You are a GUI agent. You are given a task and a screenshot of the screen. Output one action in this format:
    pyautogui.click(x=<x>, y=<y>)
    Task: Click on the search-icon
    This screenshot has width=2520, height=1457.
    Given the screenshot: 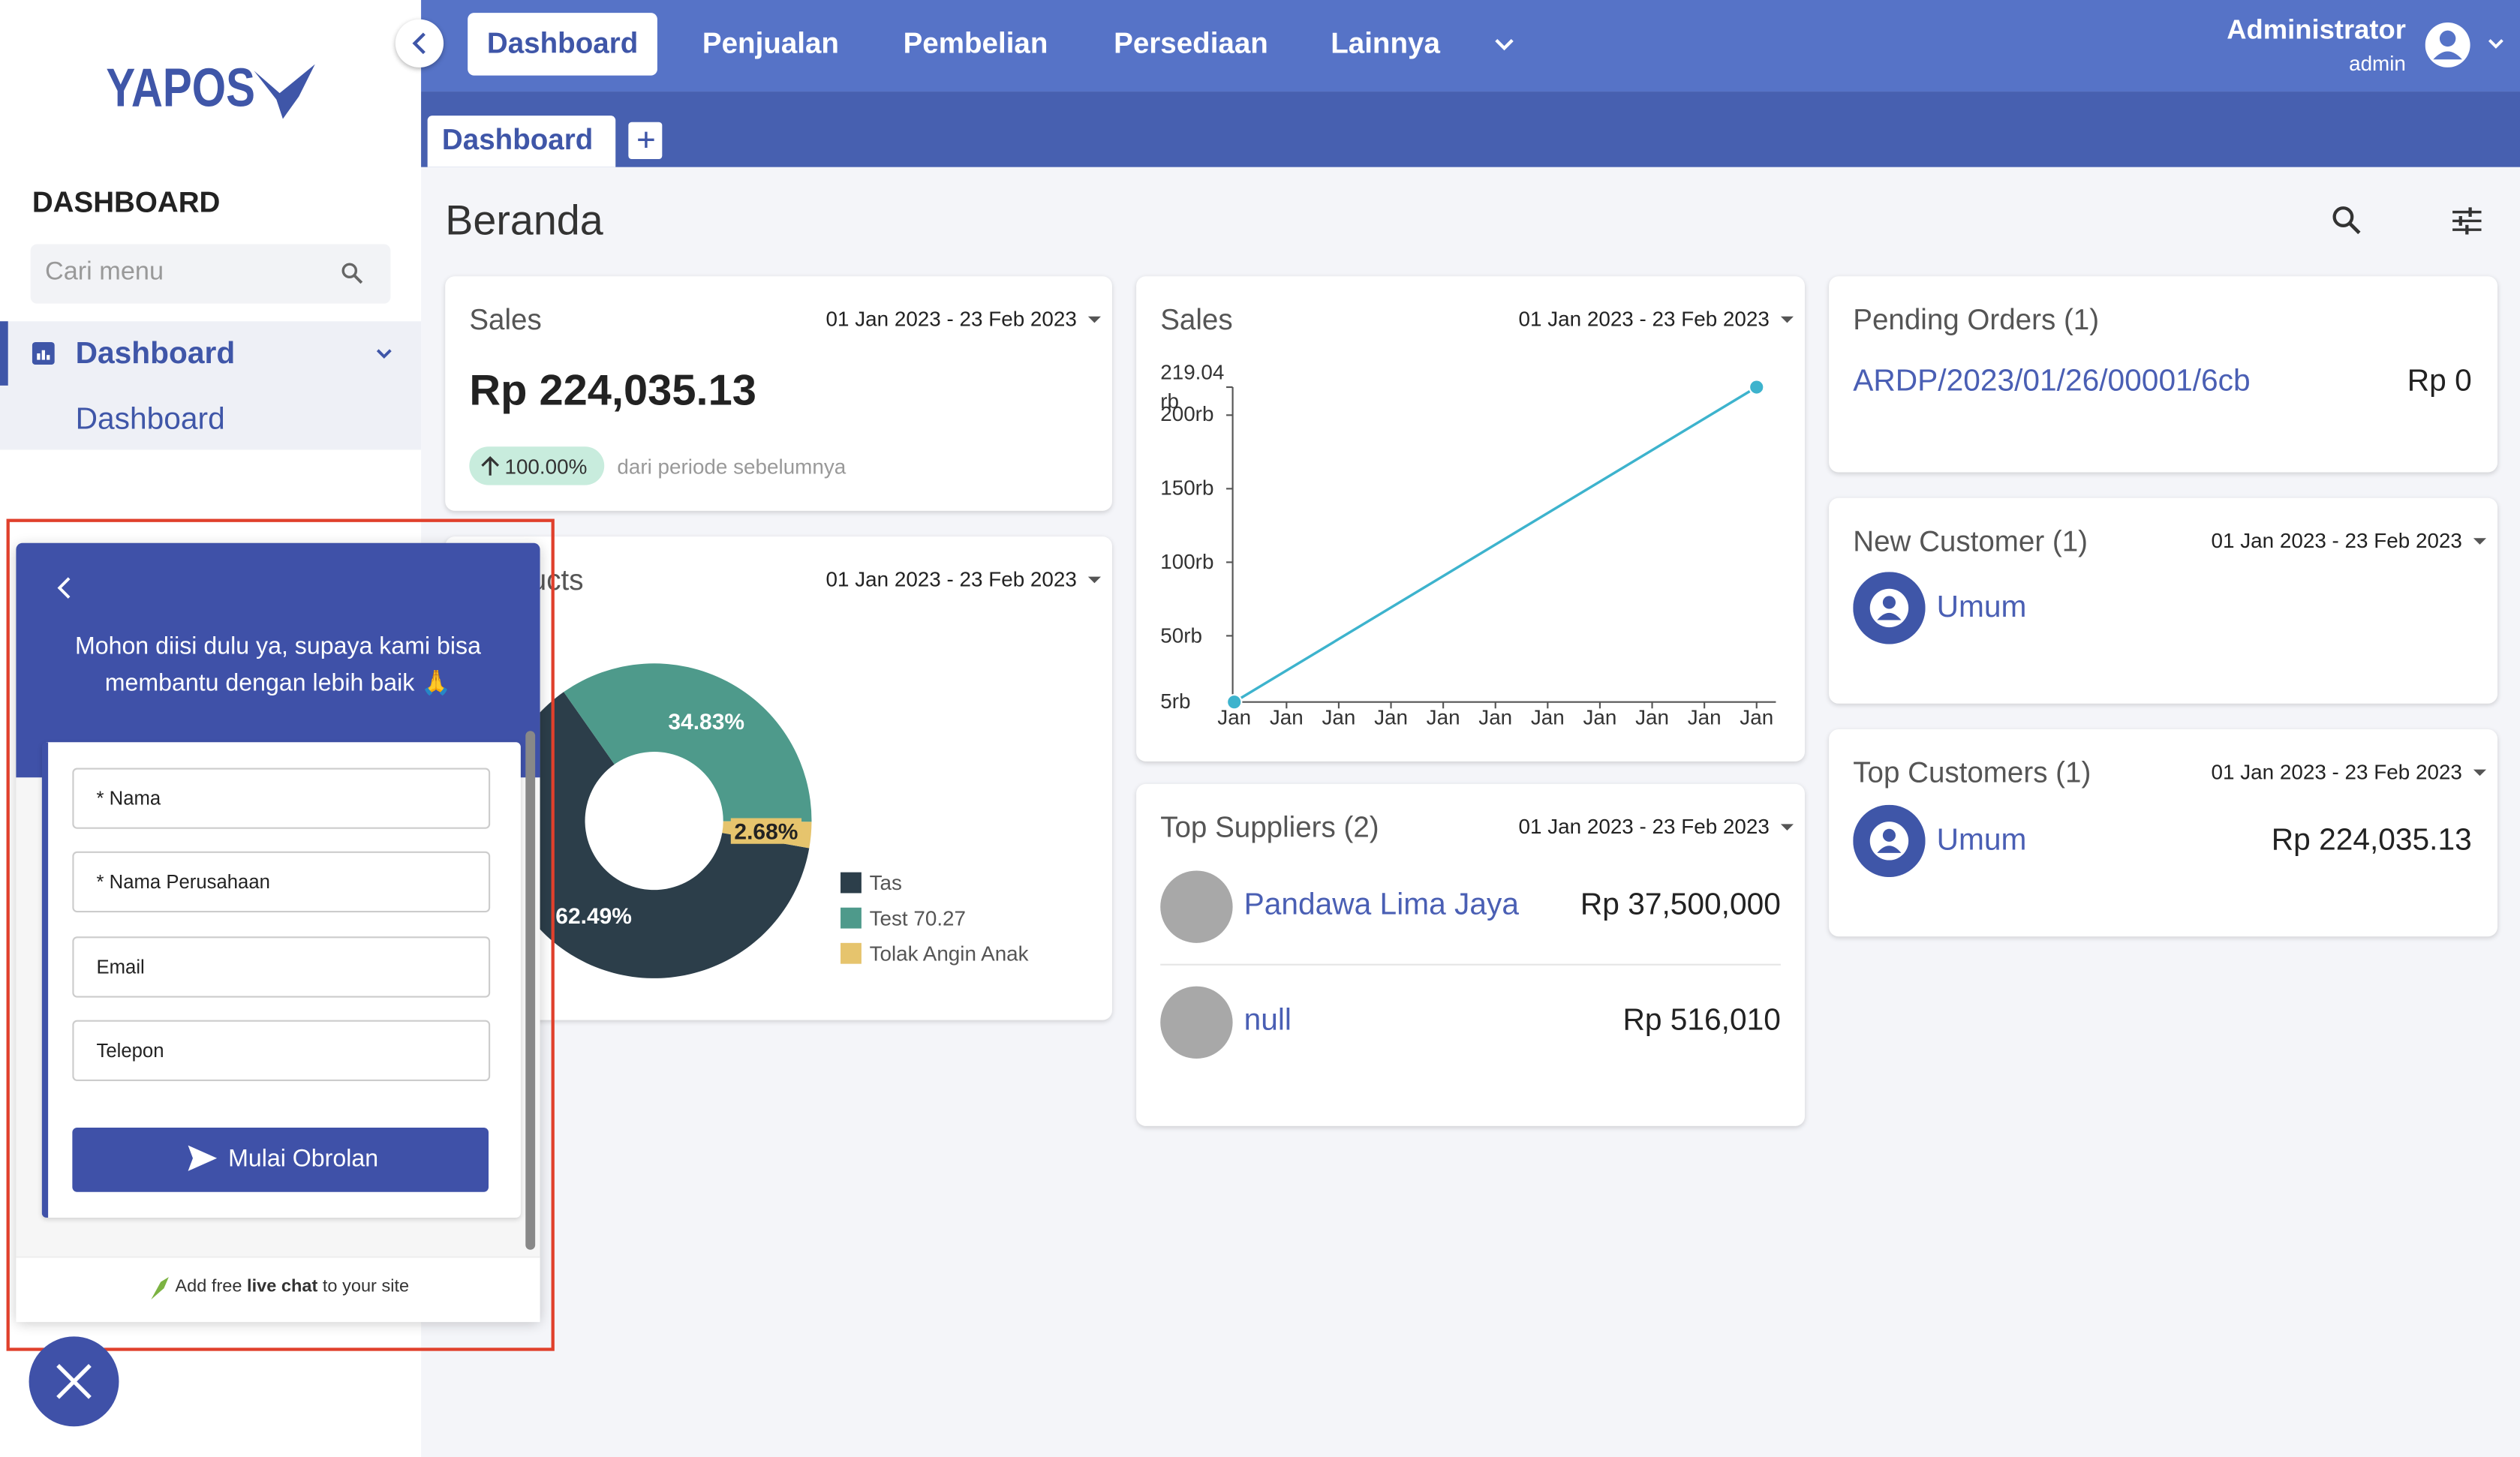 What is the action you would take?
    pyautogui.click(x=352, y=273)
    